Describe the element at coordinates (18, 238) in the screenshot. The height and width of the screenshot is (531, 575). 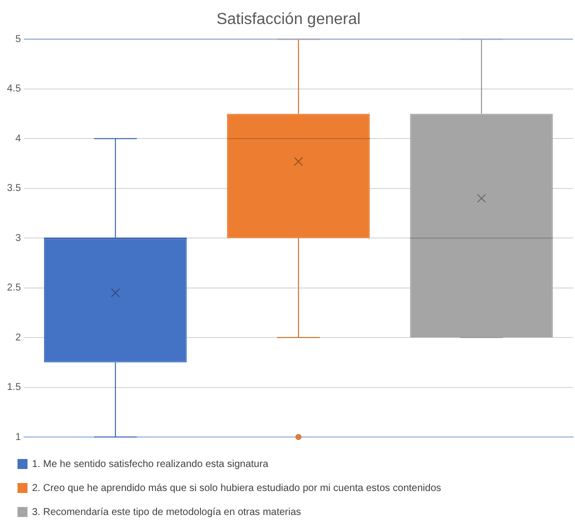
I see `y-tick-label: 3` at that location.